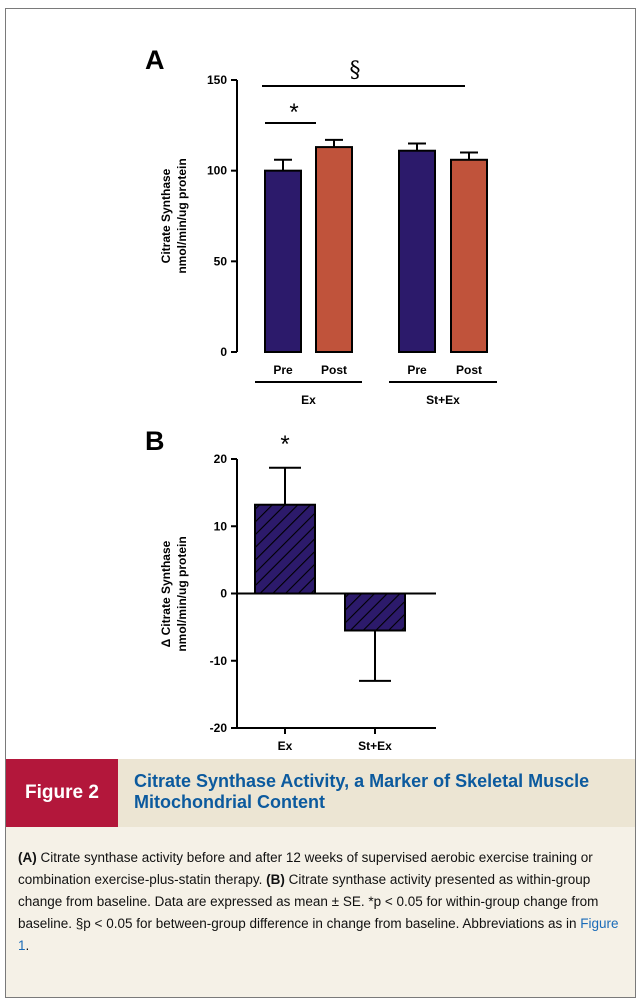 Image resolution: width=642 pixels, height=1004 pixels. What do you see at coordinates (375, 746) in the screenshot?
I see `panel-b-x-tick-label: St+Ex` at bounding box center [375, 746].